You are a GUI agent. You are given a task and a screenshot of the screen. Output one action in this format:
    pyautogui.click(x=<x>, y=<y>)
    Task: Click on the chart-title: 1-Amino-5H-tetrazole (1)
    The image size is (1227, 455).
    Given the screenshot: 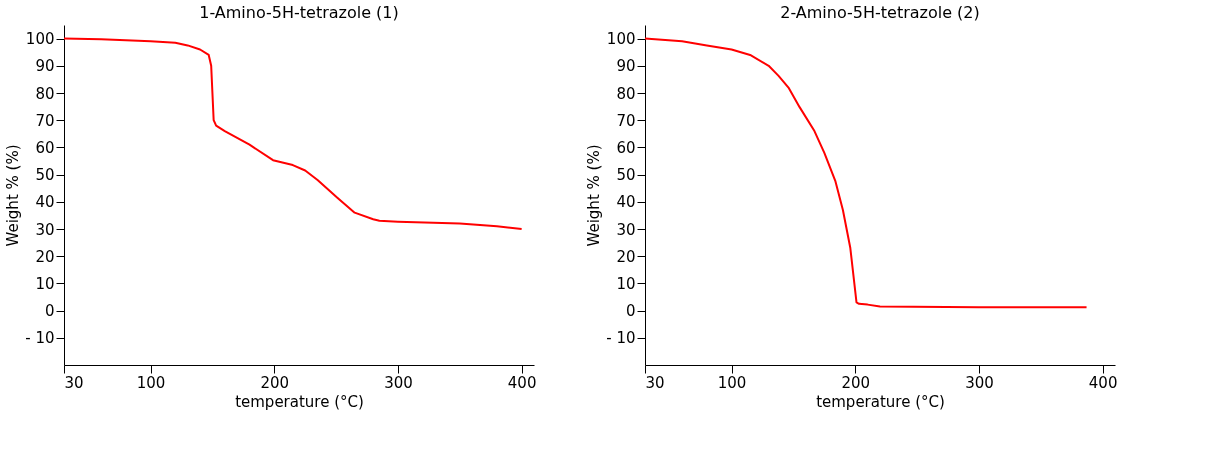 What is the action you would take?
    pyautogui.click(x=299, y=12)
    